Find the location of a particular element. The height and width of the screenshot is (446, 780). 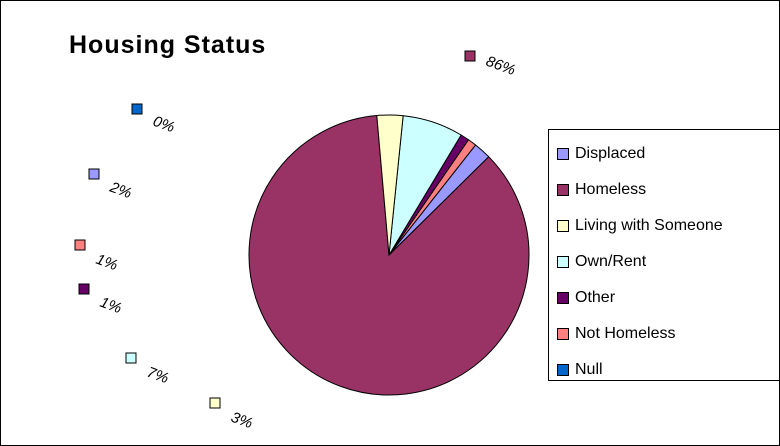

data-label-living-with-someone: 3% is located at coordinates (242, 420).